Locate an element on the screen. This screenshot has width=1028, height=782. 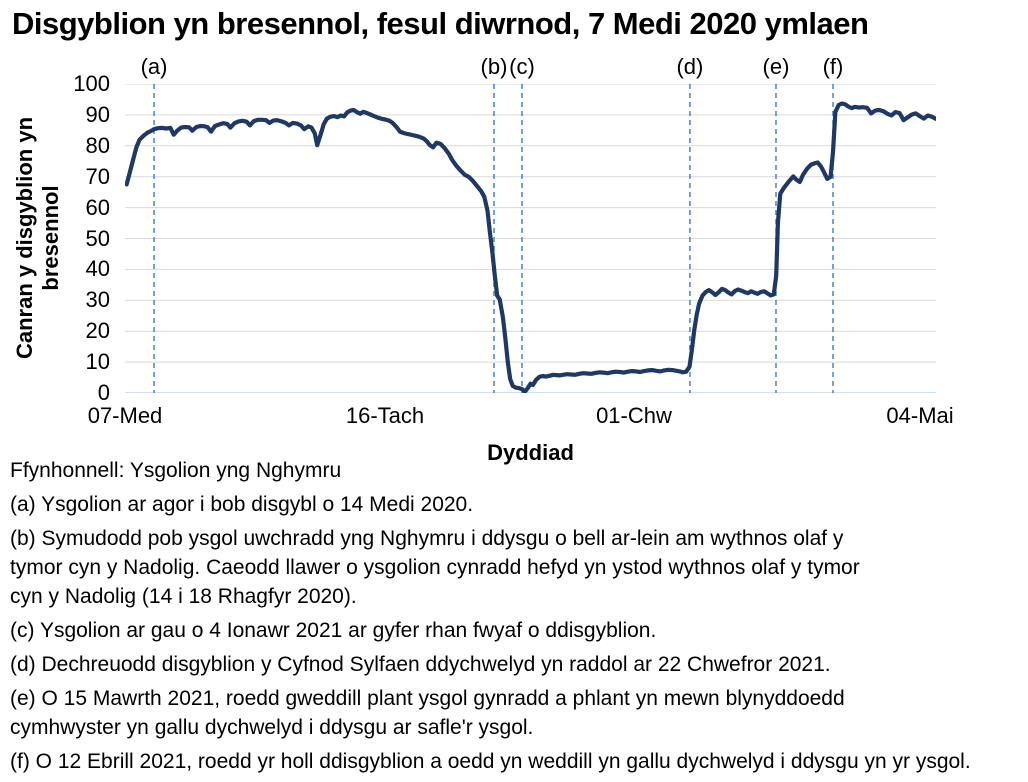
y-tick-label: 30 is located at coordinates (97, 300).